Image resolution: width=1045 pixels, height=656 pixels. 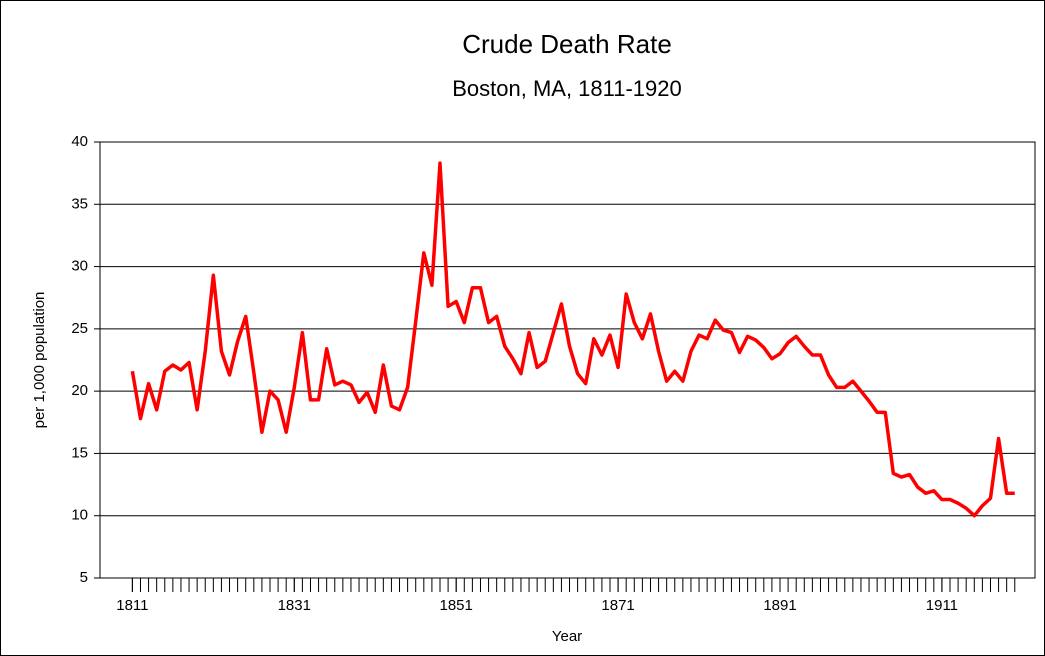 What do you see at coordinates (79, 515) in the screenshot?
I see `y-tick-label: 10` at bounding box center [79, 515].